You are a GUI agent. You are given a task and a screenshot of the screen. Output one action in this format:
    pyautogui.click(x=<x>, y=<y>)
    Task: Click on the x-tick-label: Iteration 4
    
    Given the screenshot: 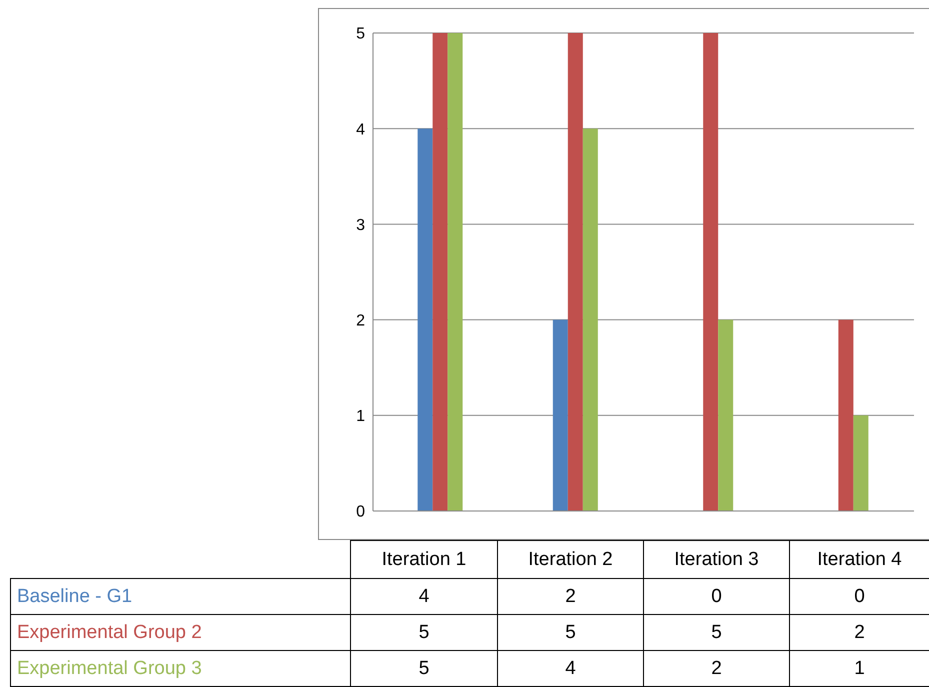 What is the action you would take?
    pyautogui.click(x=859, y=559)
    